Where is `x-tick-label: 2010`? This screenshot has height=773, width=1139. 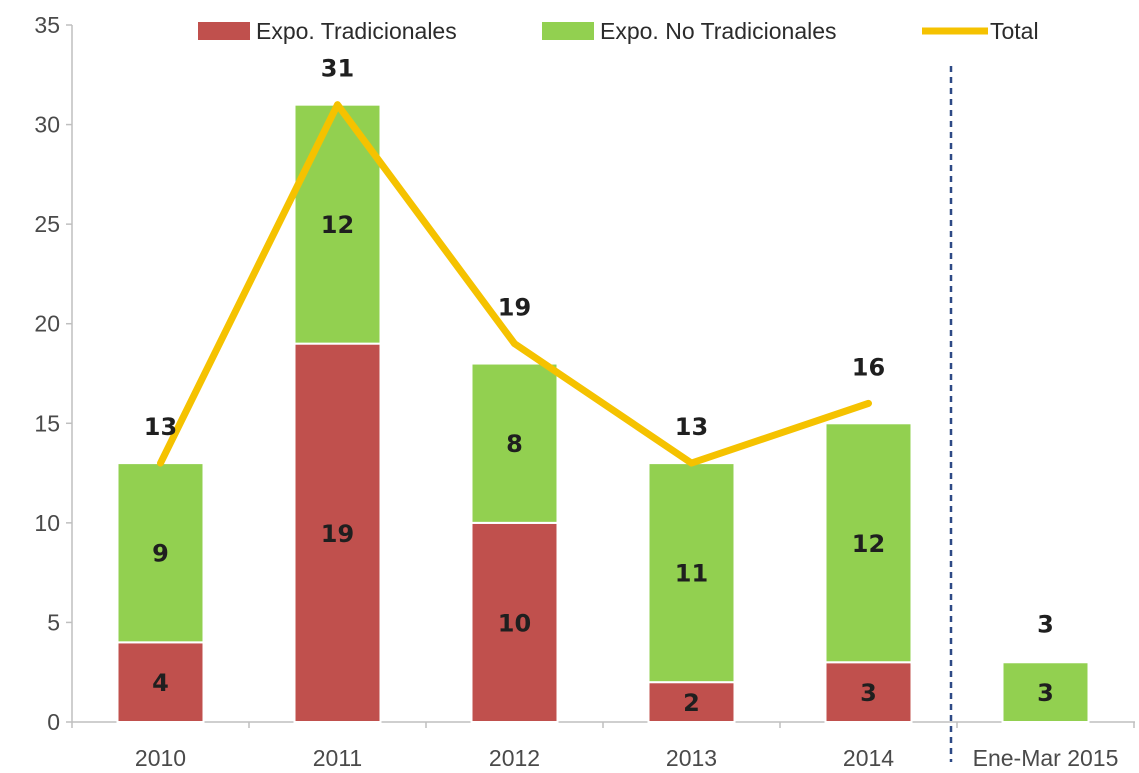 x-tick-label: 2010 is located at coordinates (160, 758).